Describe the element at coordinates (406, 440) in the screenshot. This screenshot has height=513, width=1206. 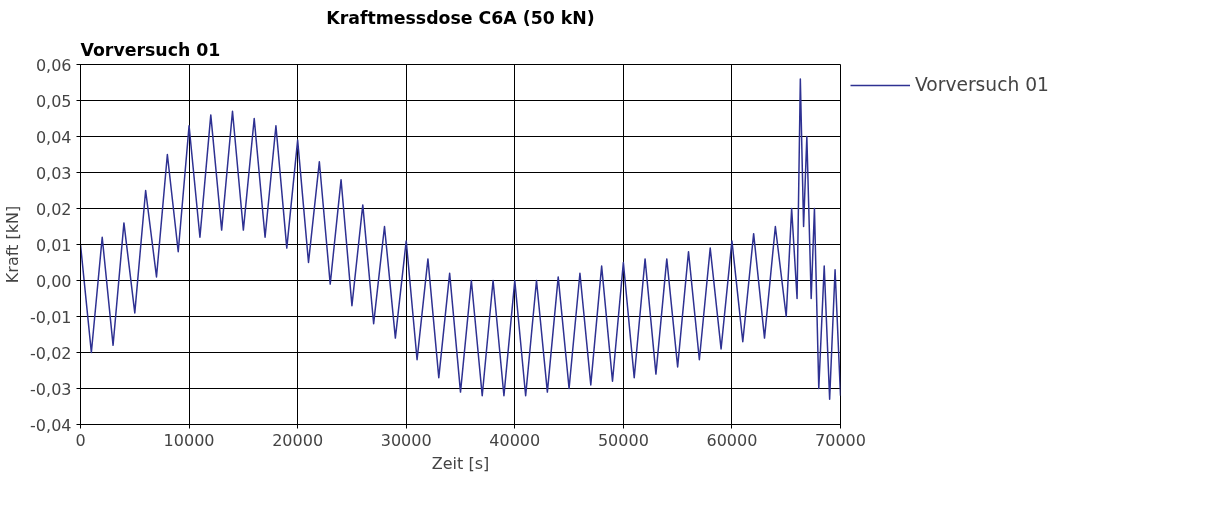
I see `x-tick-label: 30000` at that location.